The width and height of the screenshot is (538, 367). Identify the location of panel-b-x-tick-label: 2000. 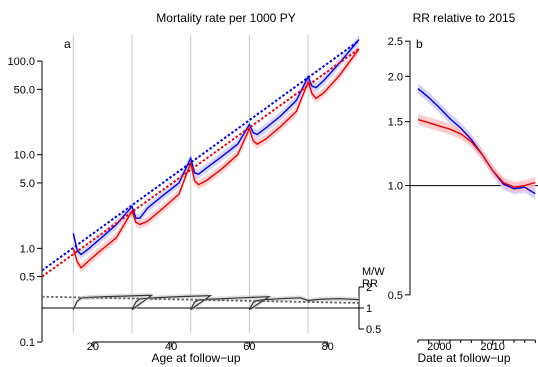
(439, 347).